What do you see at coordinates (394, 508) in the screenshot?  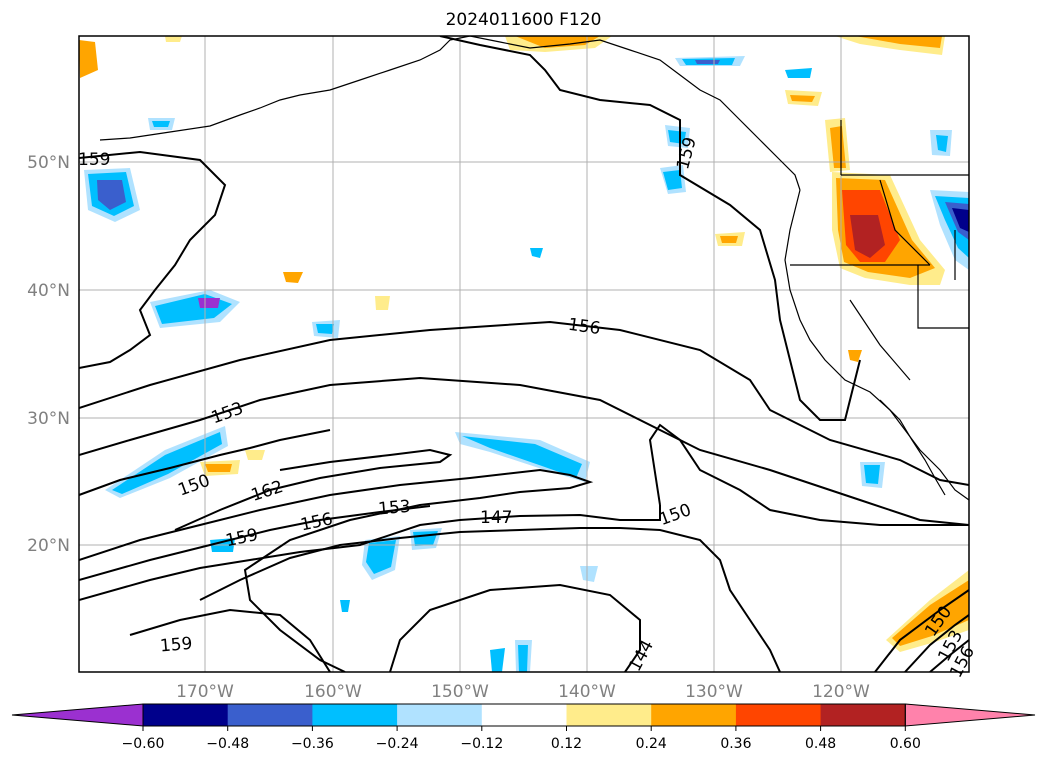 I see `contour-label: 153` at bounding box center [394, 508].